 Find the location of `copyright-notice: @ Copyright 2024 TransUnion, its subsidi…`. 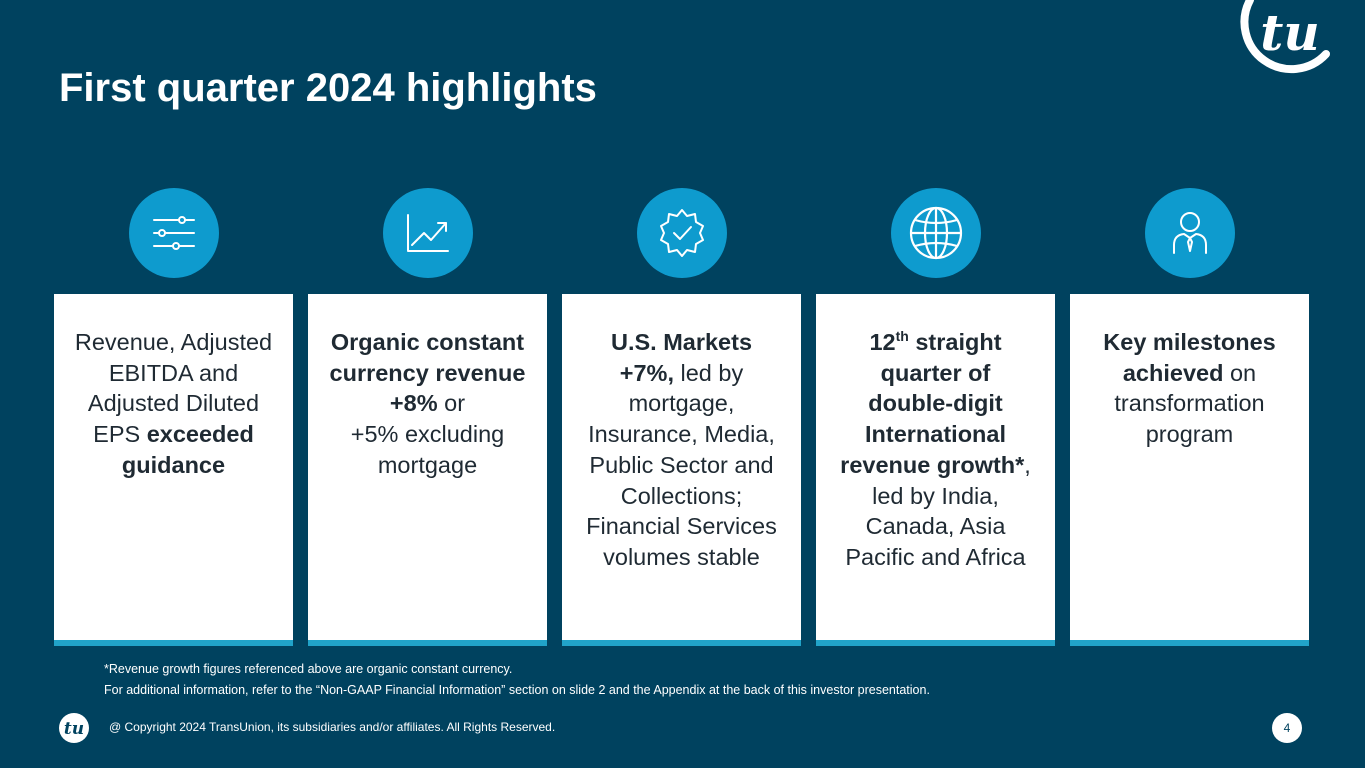

copyright-notice: @ Copyright 2024 TransUnion, its subsidi… is located at coordinates (332, 727).